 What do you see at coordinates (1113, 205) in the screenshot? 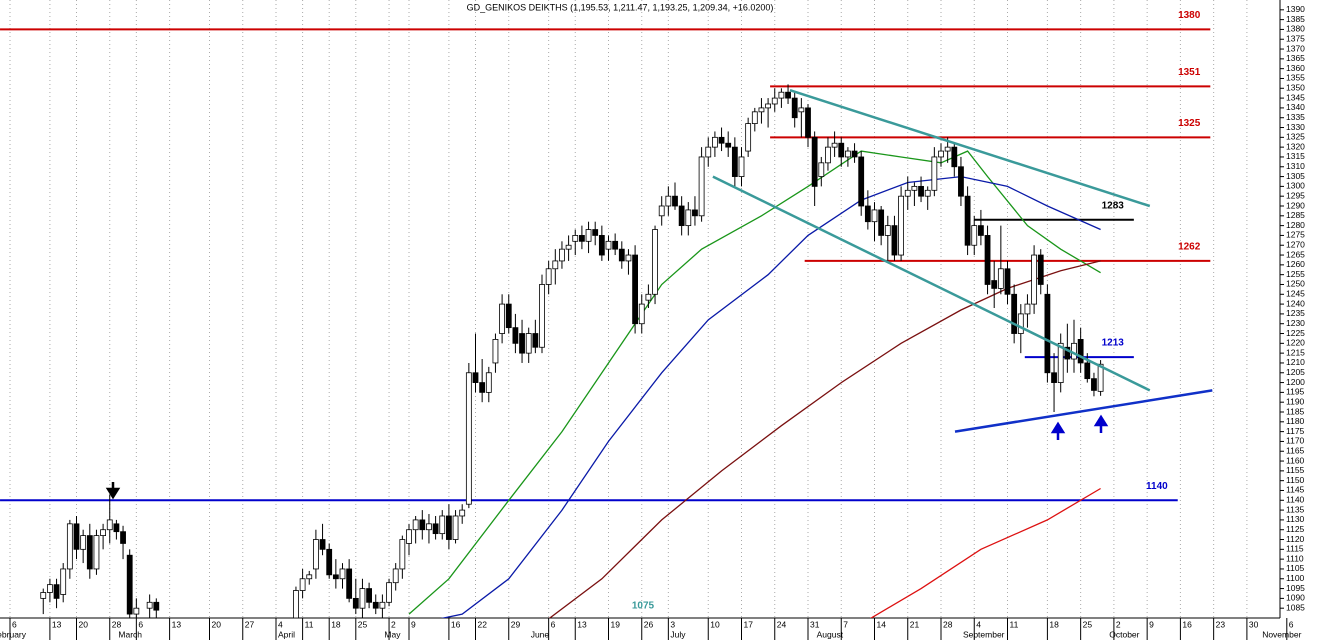
I see `level-label: 1283` at bounding box center [1113, 205].